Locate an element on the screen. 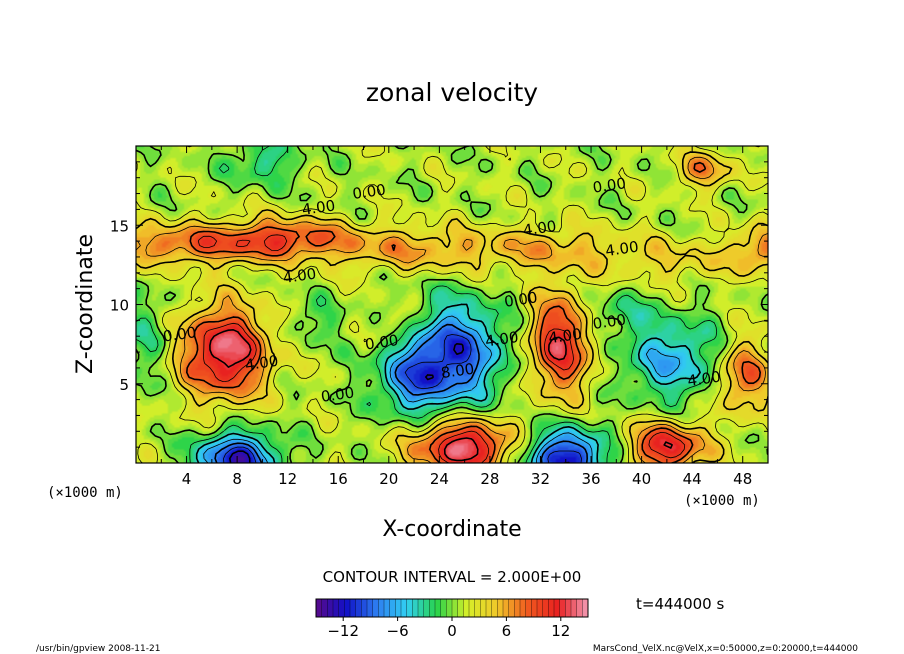  colorbar-tick-label: −6 is located at coordinates (398, 631).